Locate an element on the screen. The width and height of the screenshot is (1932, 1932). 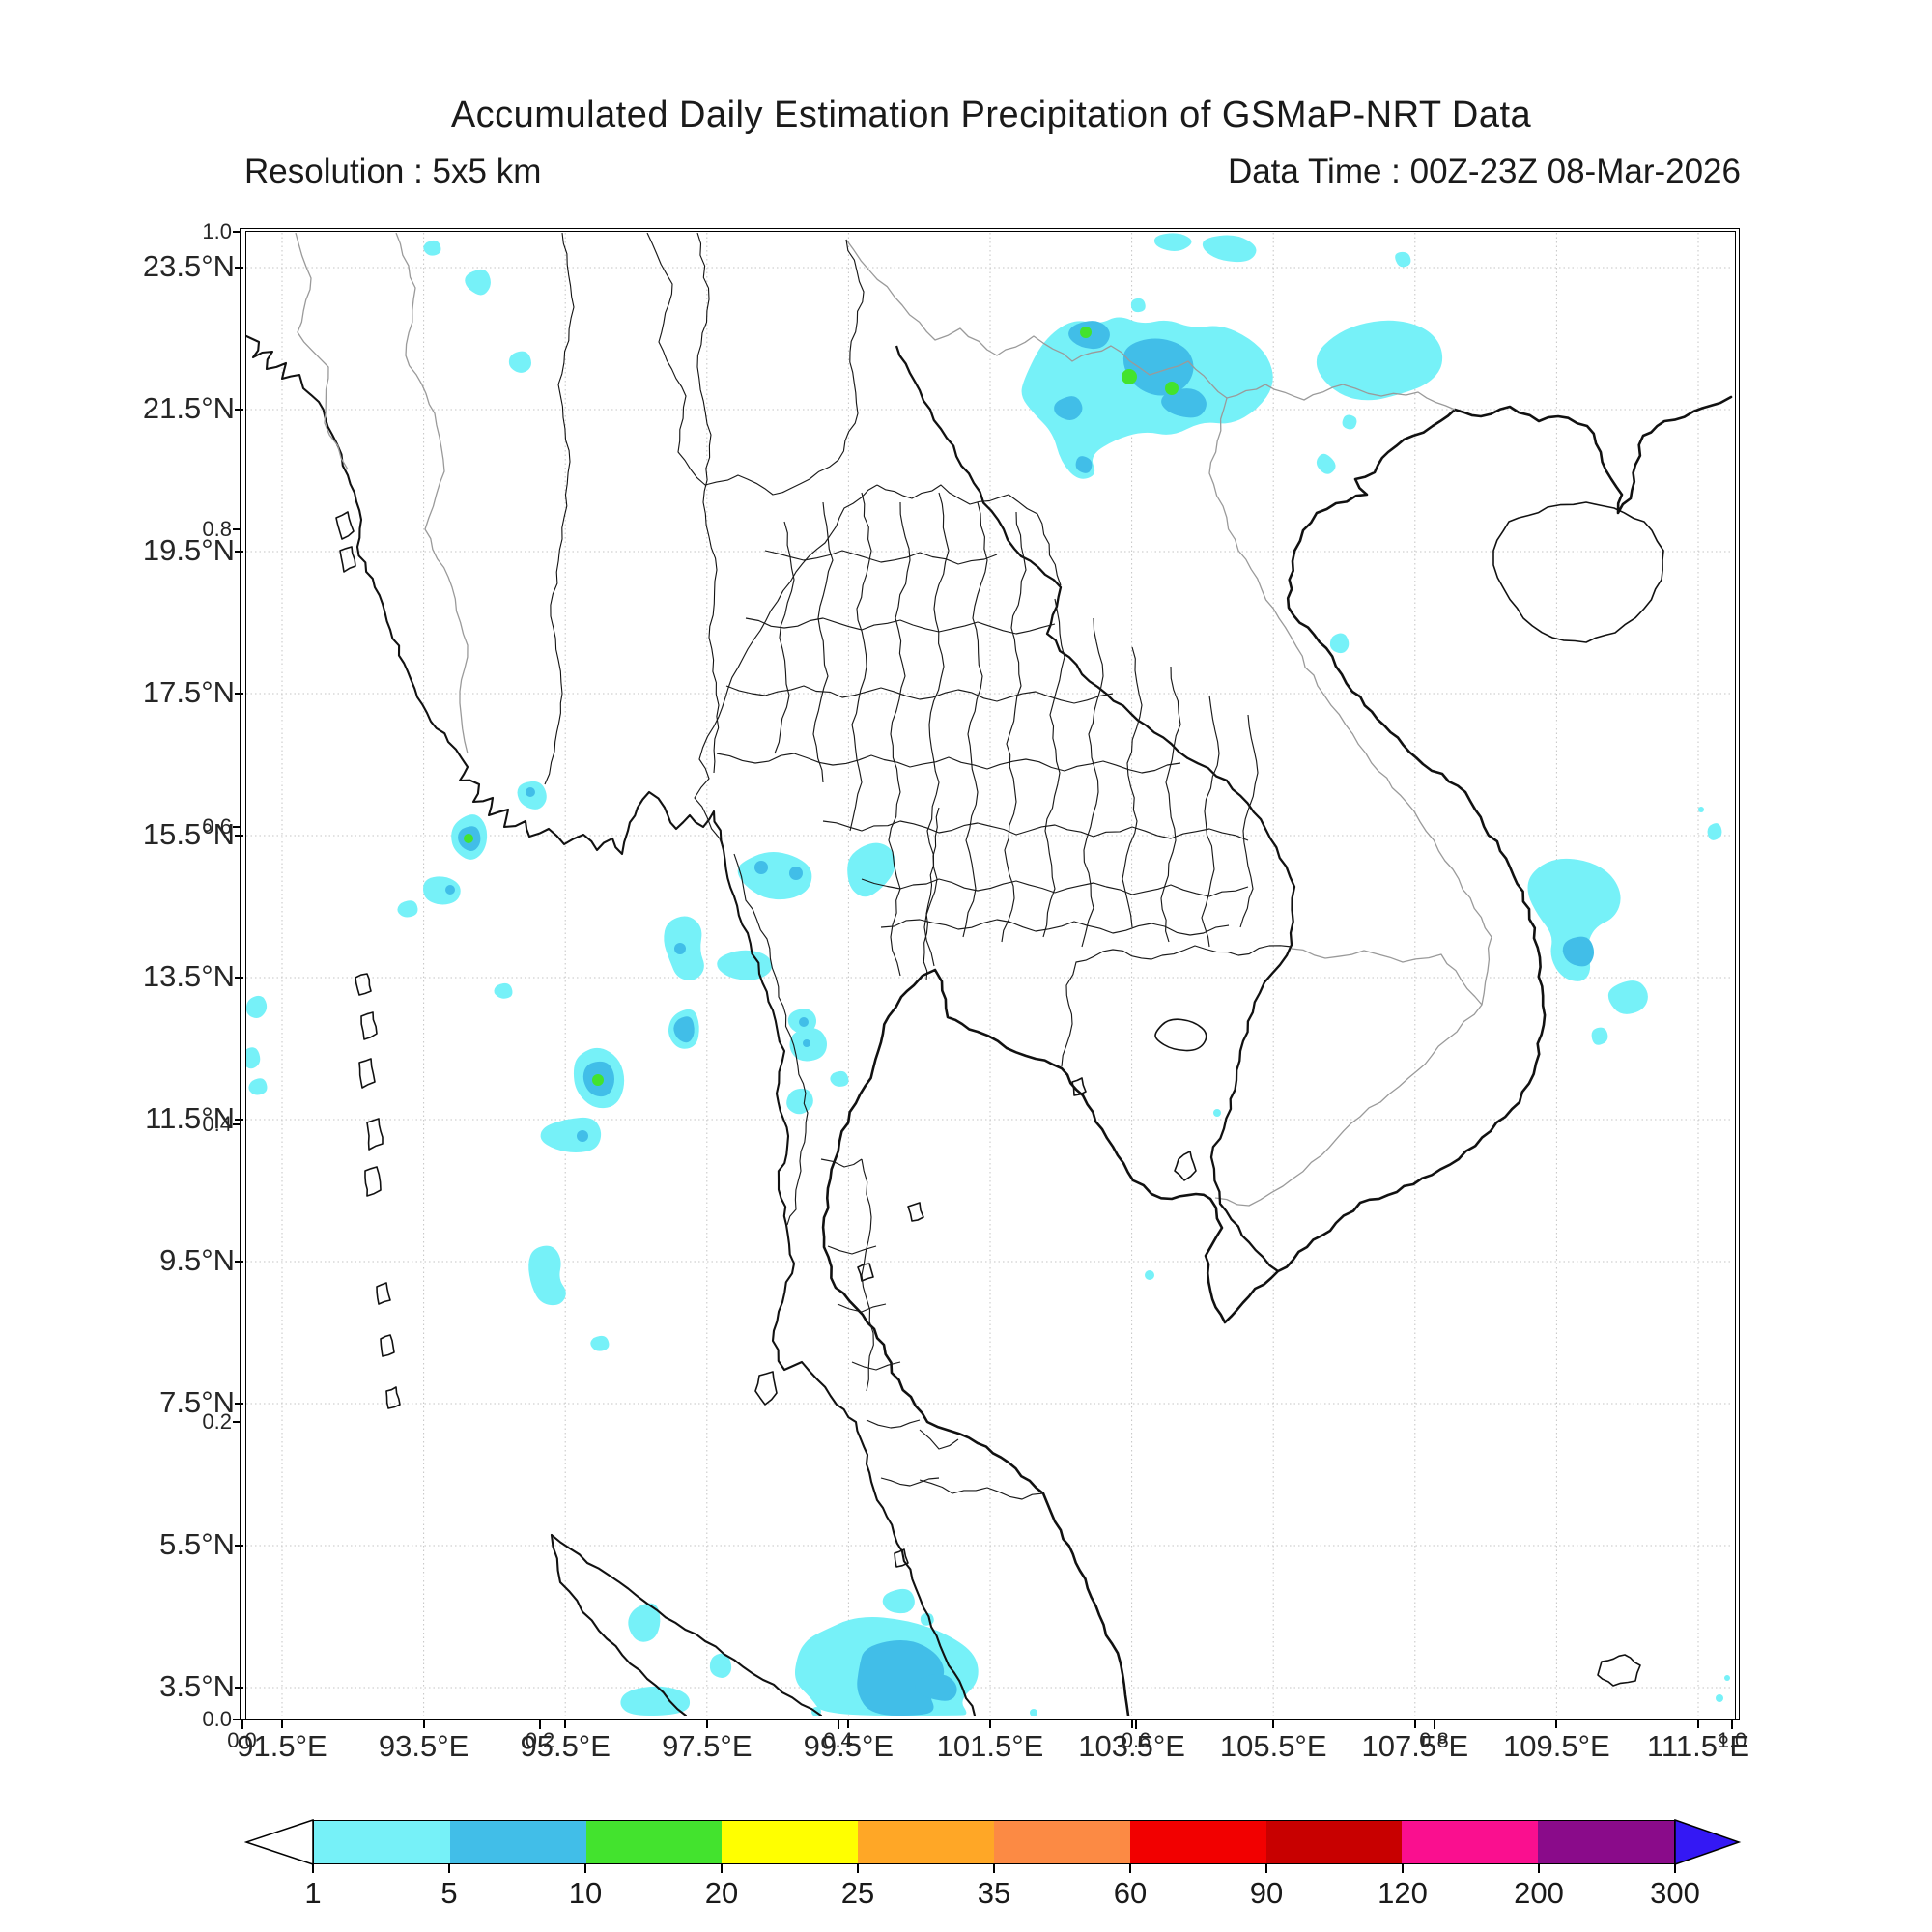
colorbar-tick-label: 20 is located at coordinates (721, 1893).